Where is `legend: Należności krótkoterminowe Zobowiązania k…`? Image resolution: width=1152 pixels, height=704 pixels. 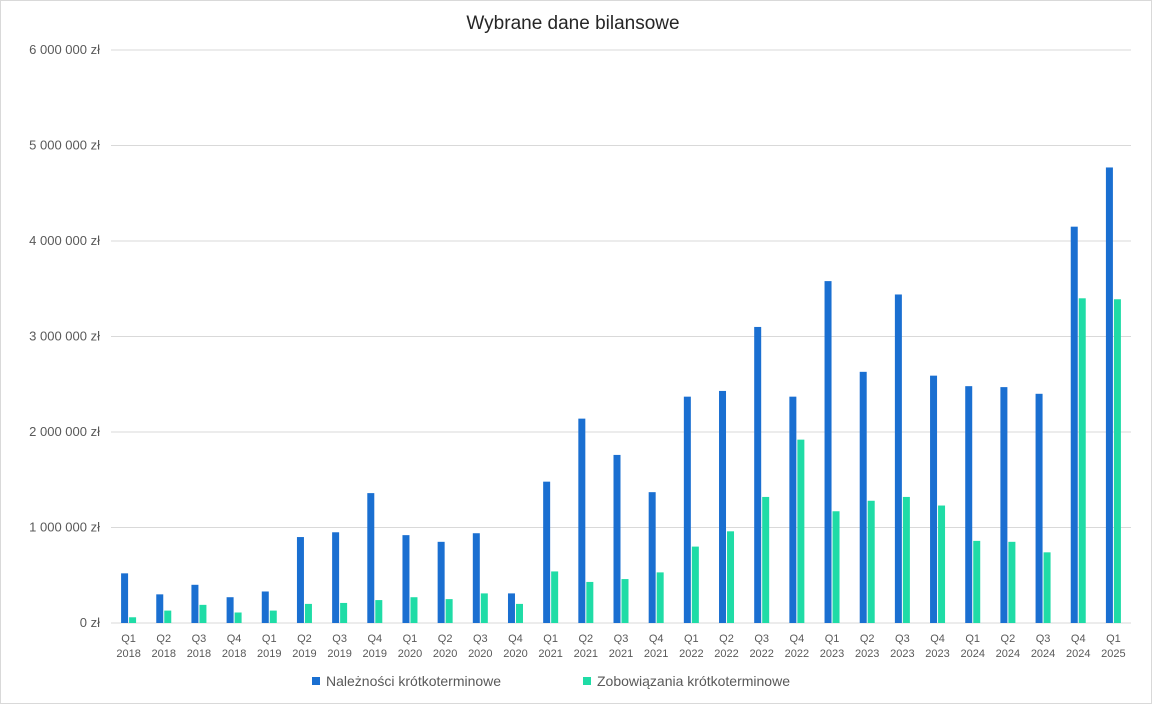 legend: Należności krótkoterminowe Zobowiązania k… is located at coordinates (551, 681).